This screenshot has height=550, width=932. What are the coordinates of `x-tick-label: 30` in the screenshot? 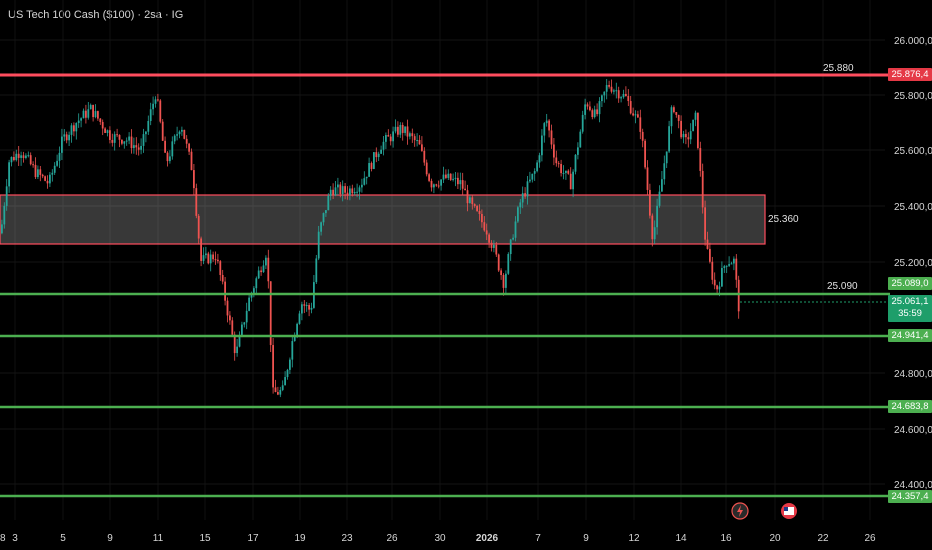 It's located at (440, 538).